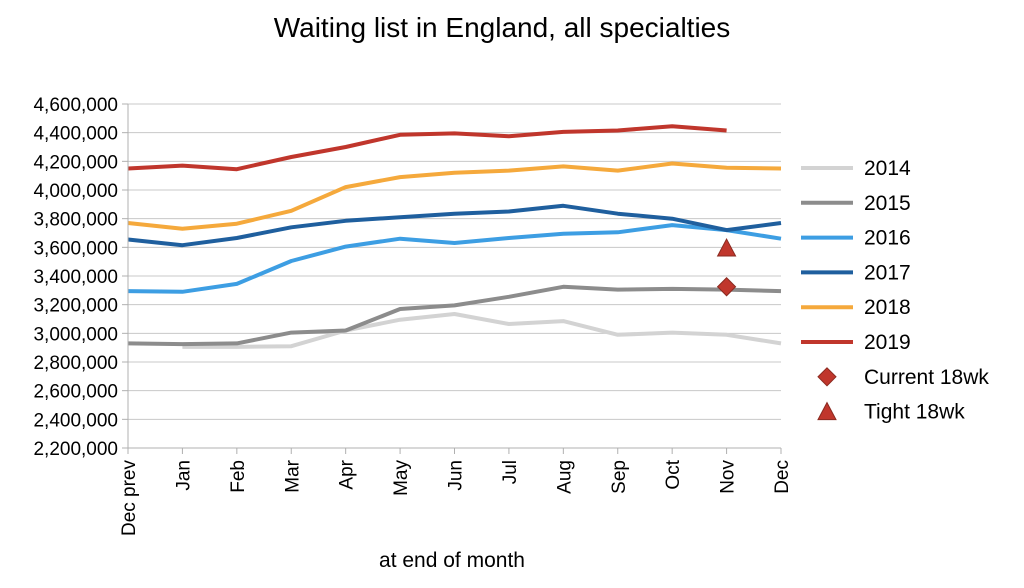  Describe the element at coordinates (926, 377) in the screenshot. I see `legend-label-diamond: Current 18wk` at that location.